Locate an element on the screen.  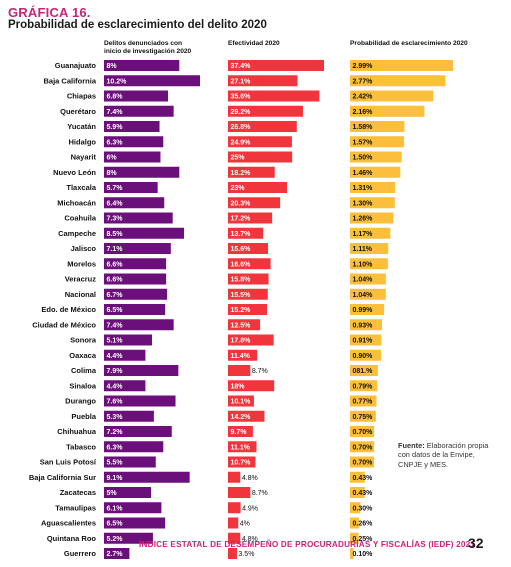
data-label-series-2: 37.4% is located at coordinates (241, 66).